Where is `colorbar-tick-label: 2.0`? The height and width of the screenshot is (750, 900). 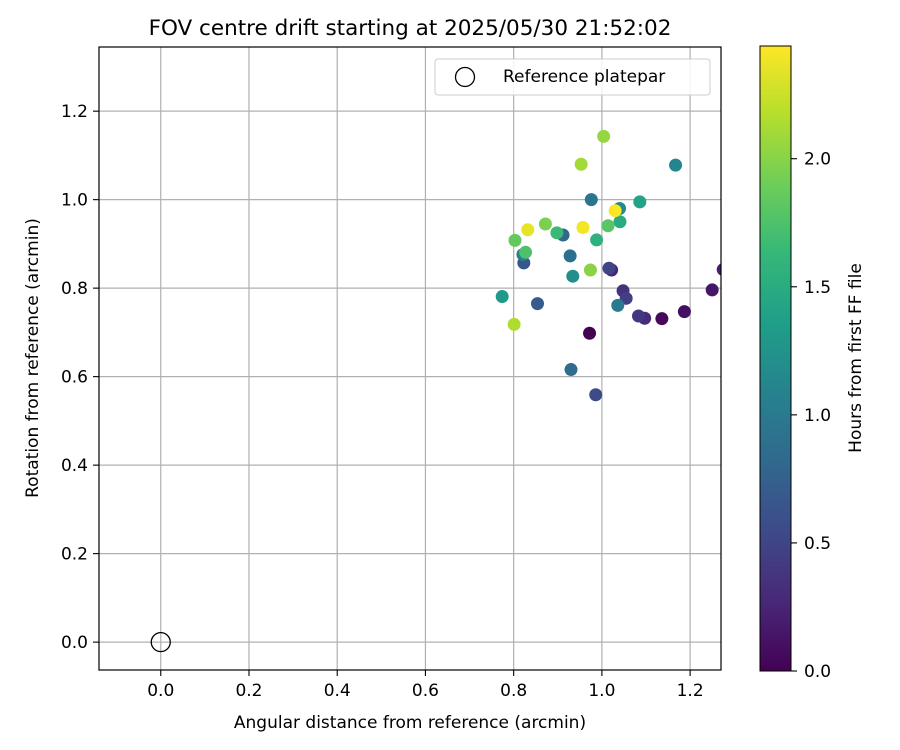 colorbar-tick-label: 2.0 is located at coordinates (817, 160).